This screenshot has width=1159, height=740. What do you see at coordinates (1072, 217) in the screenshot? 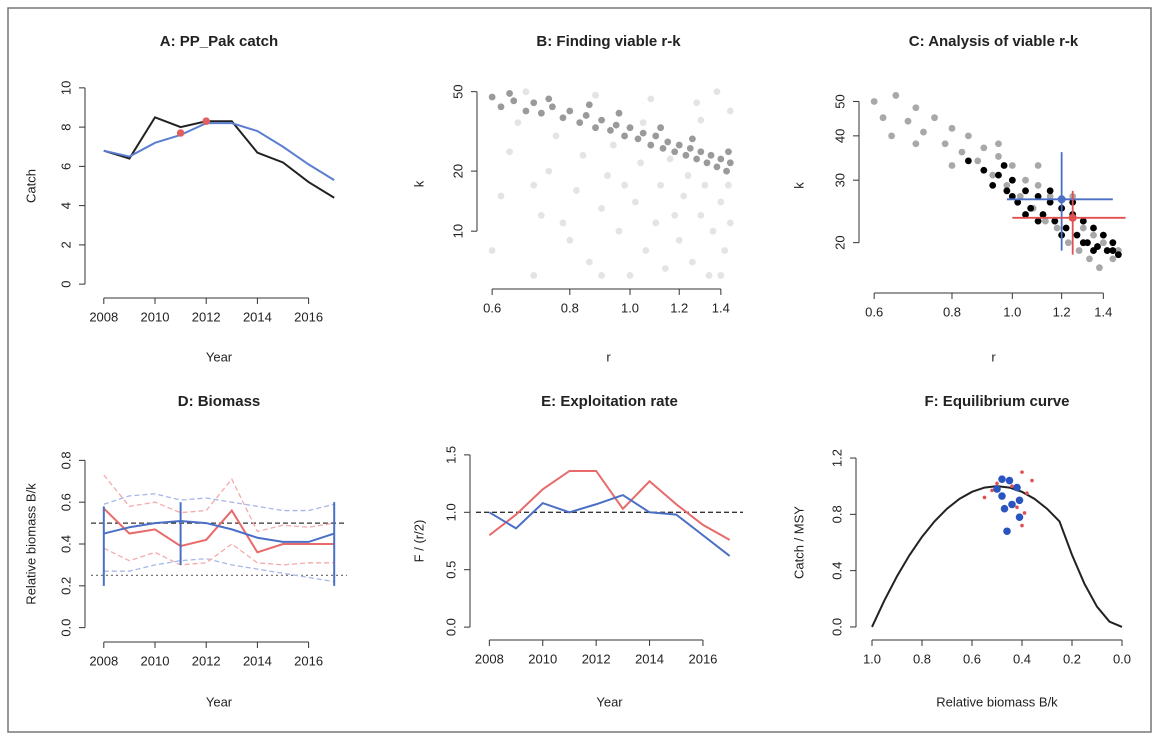
I see `estimate-point` at bounding box center [1072, 217].